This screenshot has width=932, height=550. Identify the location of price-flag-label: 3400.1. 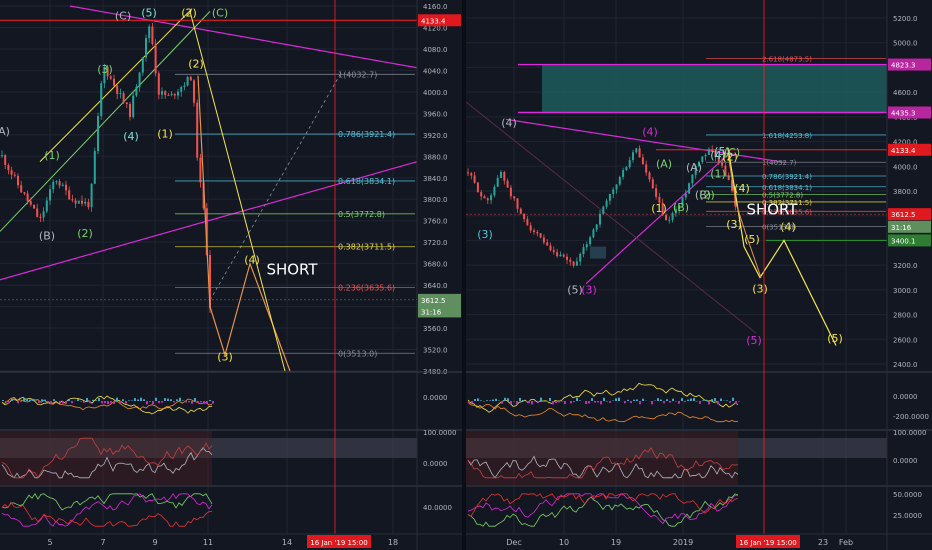
(903, 241).